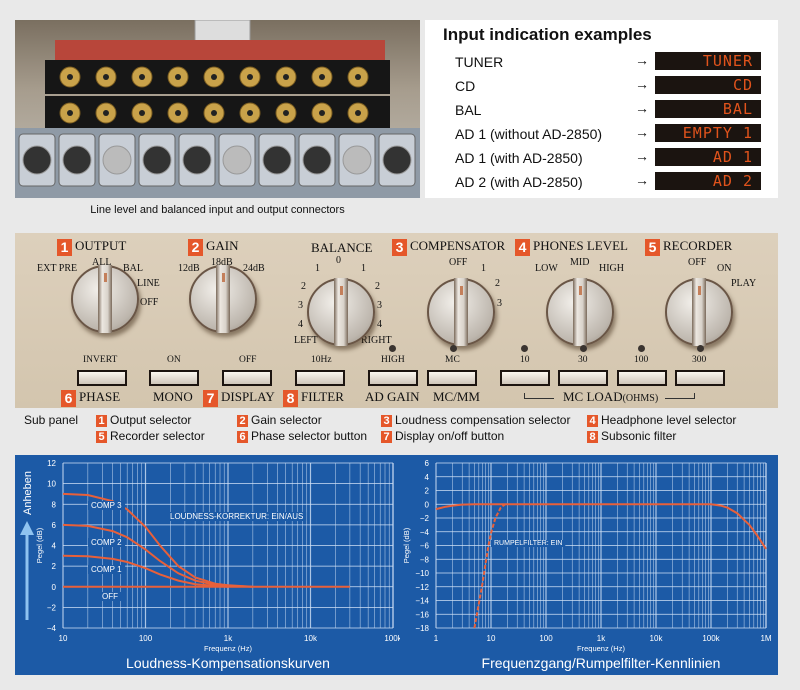  I want to click on off-label-bg, so click(110, 596).